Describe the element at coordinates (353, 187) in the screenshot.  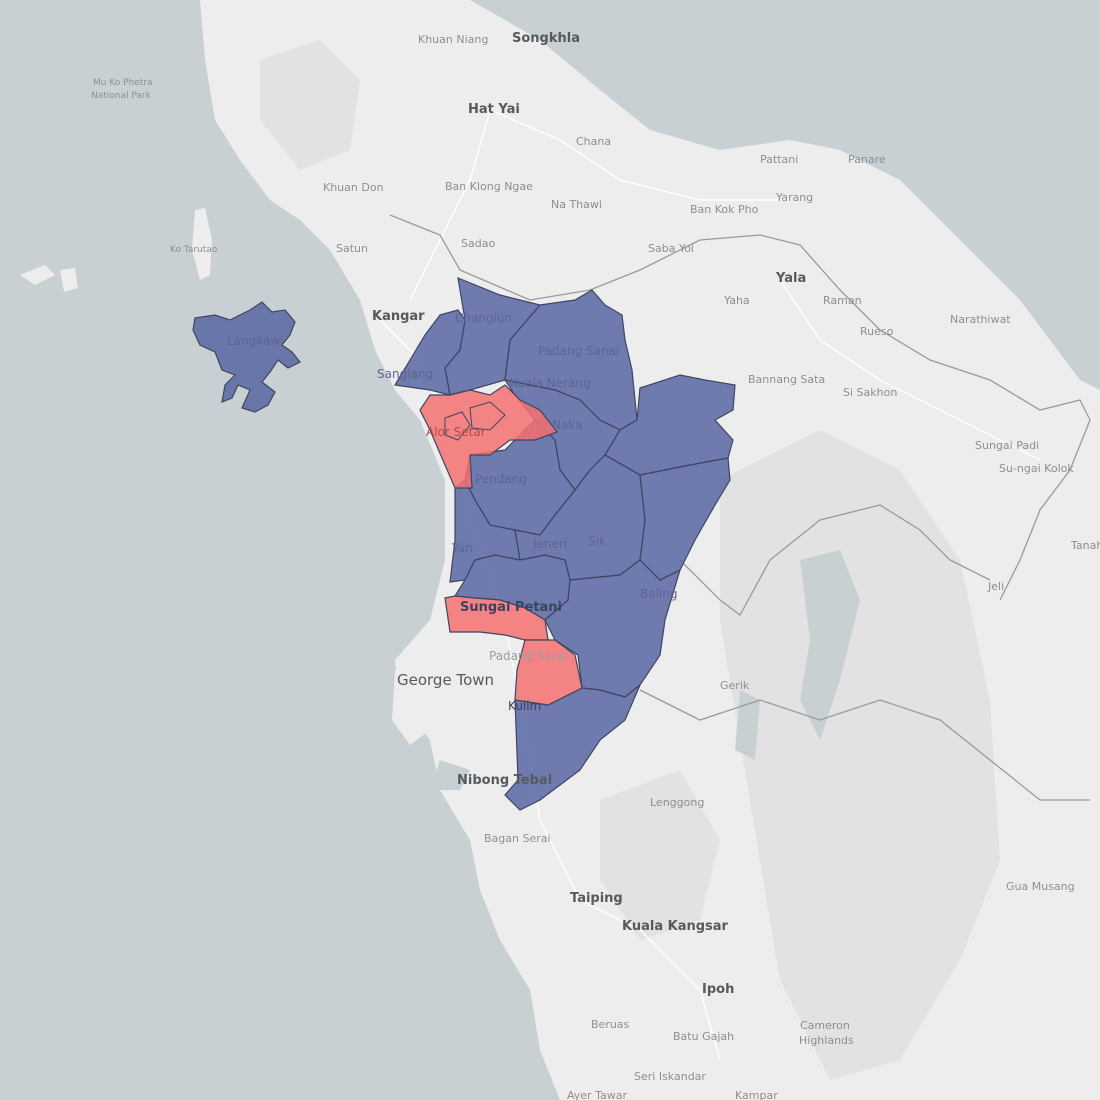
I see `label-khuan-don: Khuan Don` at that location.